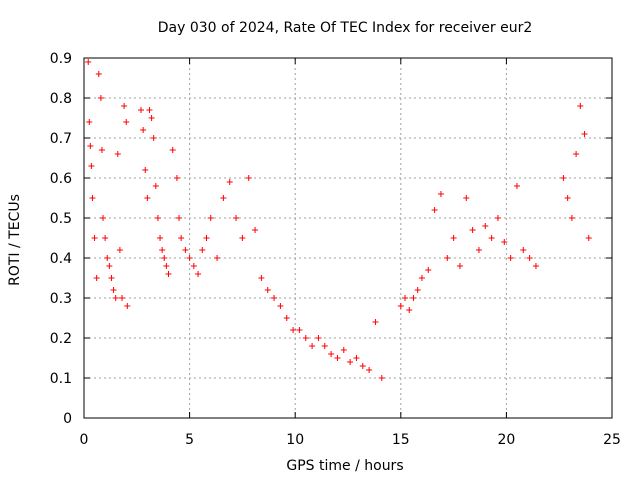  I want to click on y-tick-label: 0.4, so click(61, 259).